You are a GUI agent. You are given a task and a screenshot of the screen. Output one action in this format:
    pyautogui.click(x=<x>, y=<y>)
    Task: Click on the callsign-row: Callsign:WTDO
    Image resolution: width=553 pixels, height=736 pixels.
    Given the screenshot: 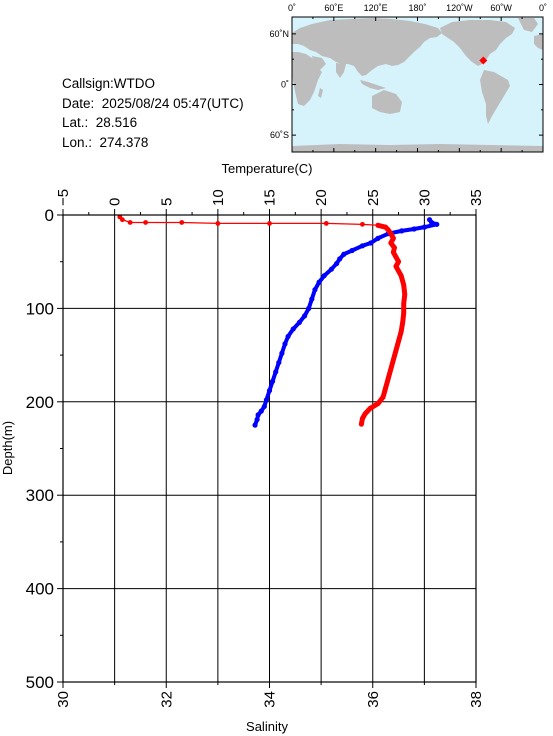 What is the action you would take?
    pyautogui.click(x=153, y=84)
    